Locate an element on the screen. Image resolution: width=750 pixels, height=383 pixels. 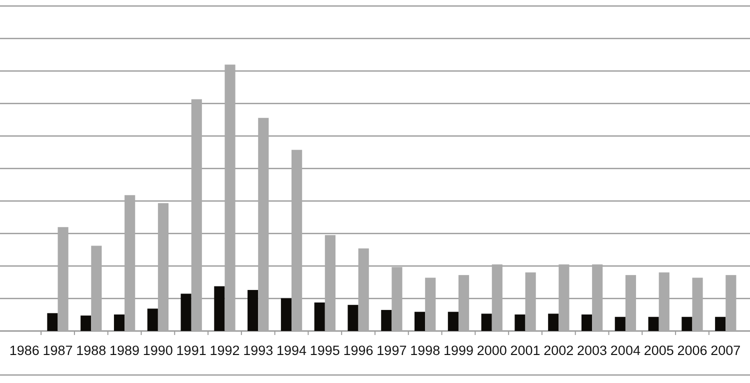
x-tick-label: 2001 is located at coordinates (525, 350).